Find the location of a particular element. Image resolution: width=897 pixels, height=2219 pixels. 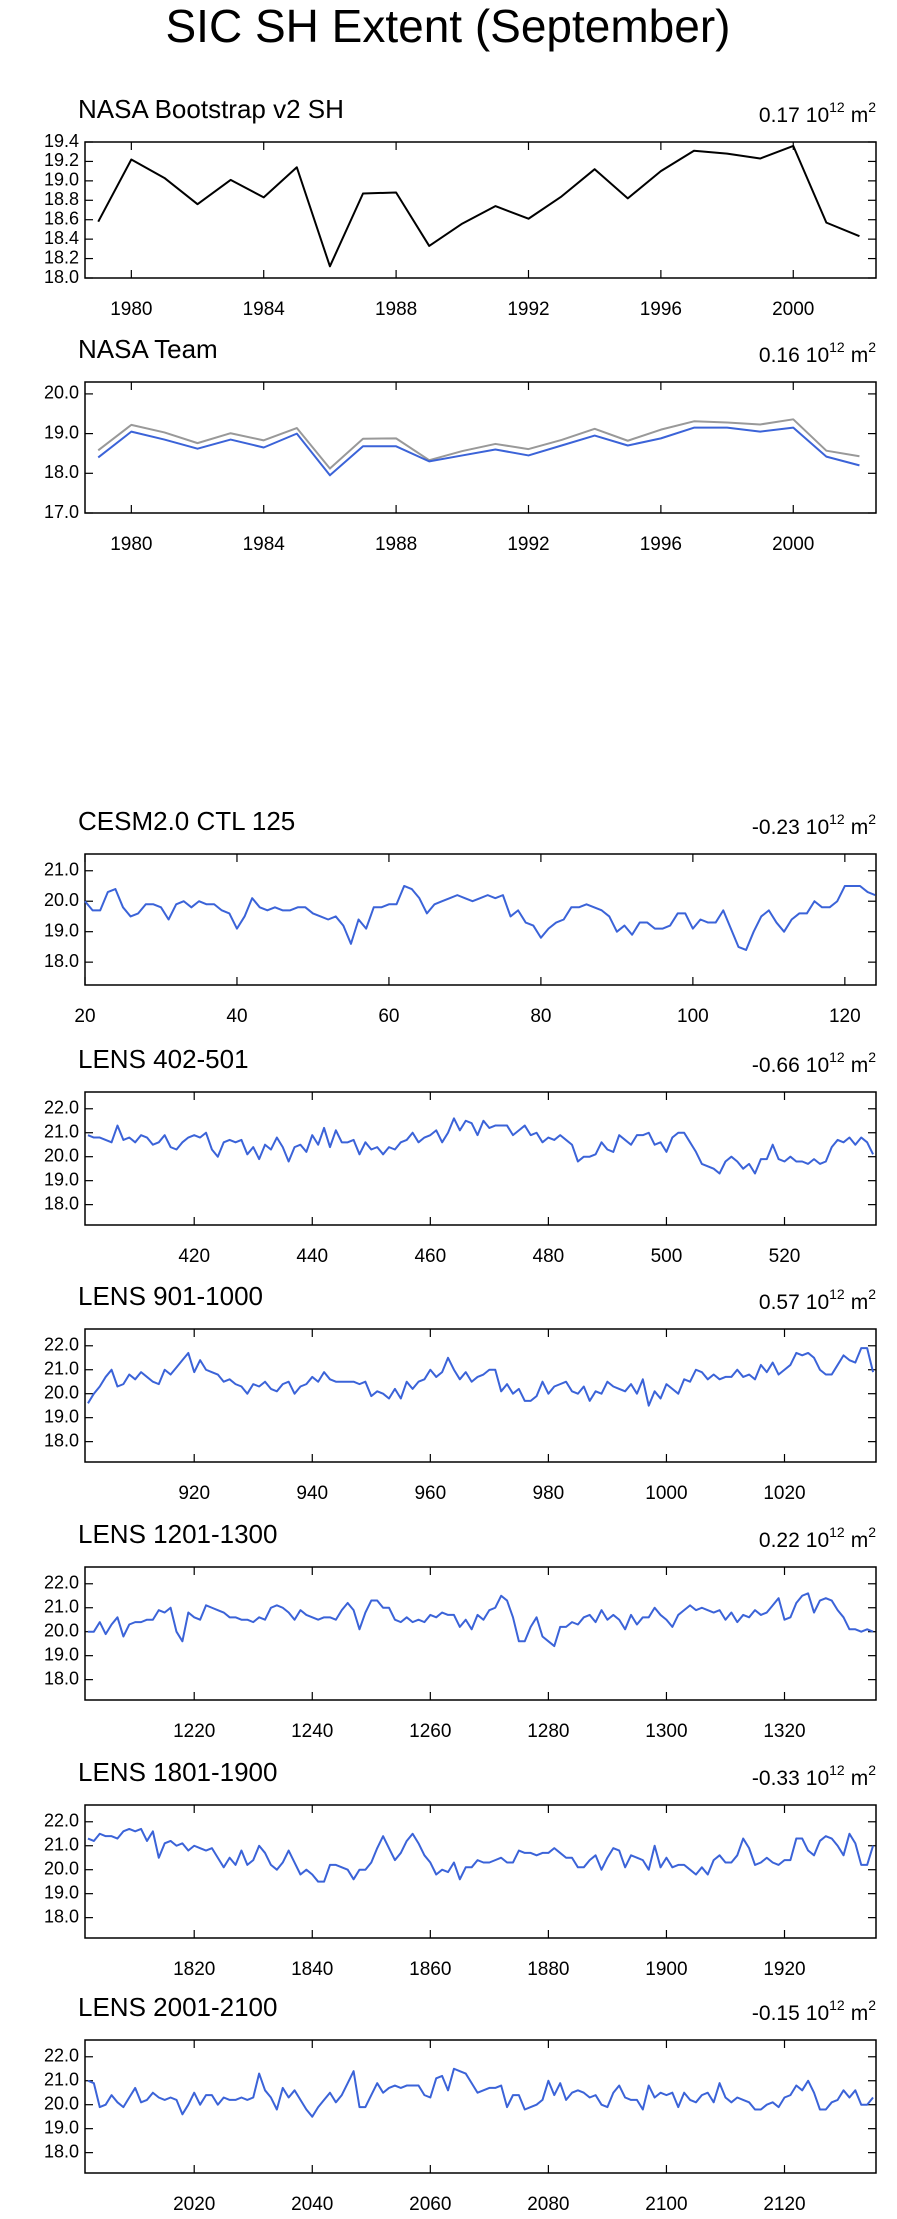

x-tick-label: 2020 is located at coordinates (194, 2204).